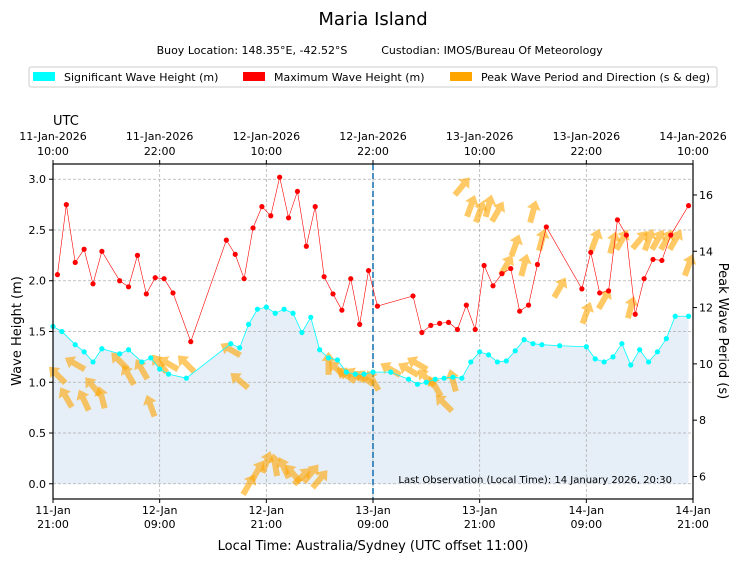  I want to click on bottom-tick-date: 11-Jan, so click(53, 510).